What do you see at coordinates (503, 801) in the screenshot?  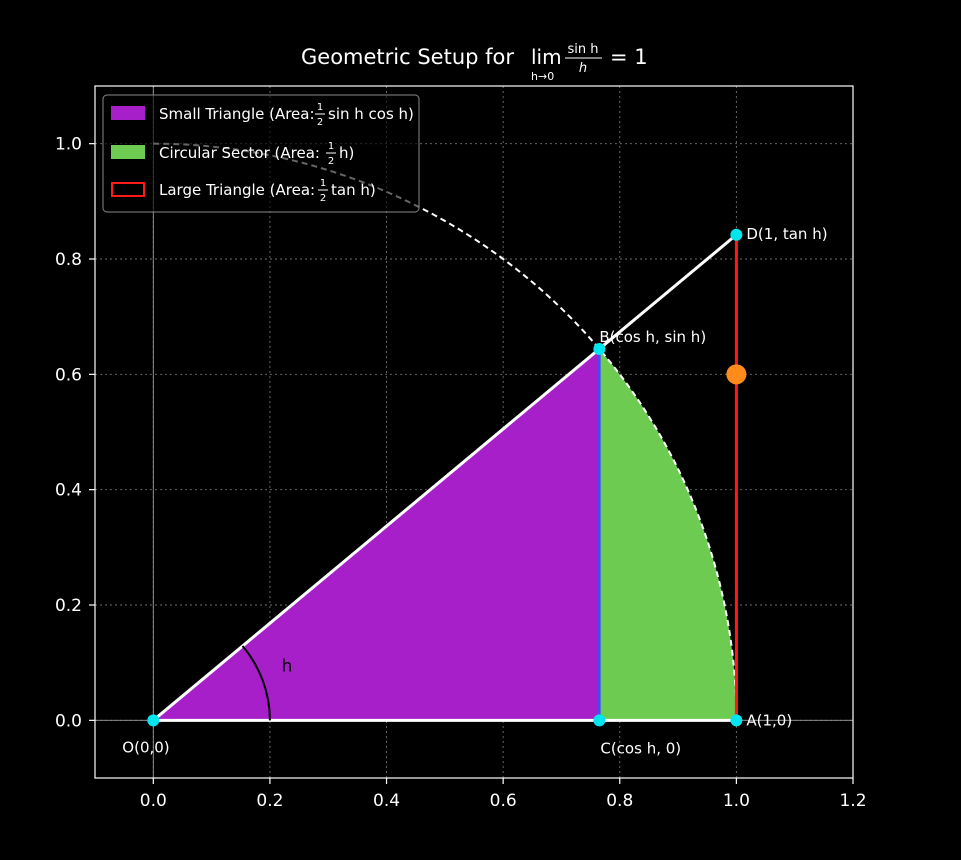 I see `x-tick-label-3: 0.6` at bounding box center [503, 801].